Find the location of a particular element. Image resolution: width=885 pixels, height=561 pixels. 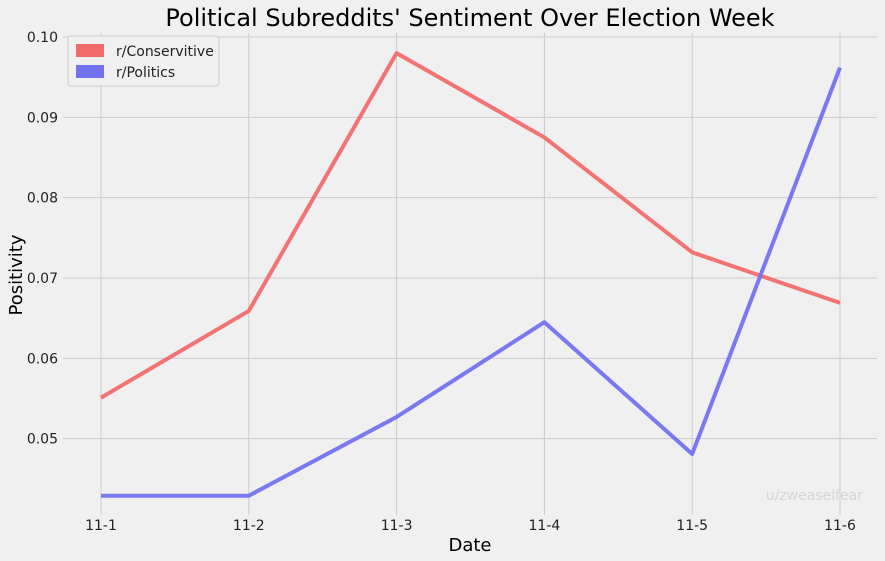

y-tick-label: 0.07 is located at coordinates (42, 279).